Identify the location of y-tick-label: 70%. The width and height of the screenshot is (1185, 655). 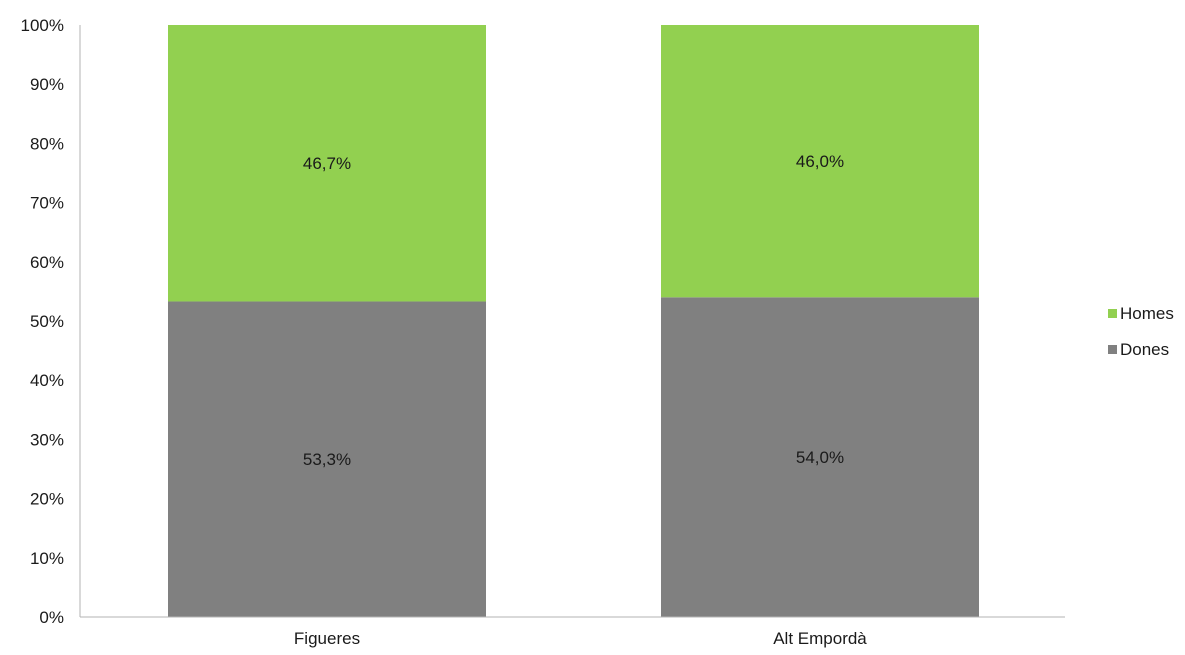
(47, 203).